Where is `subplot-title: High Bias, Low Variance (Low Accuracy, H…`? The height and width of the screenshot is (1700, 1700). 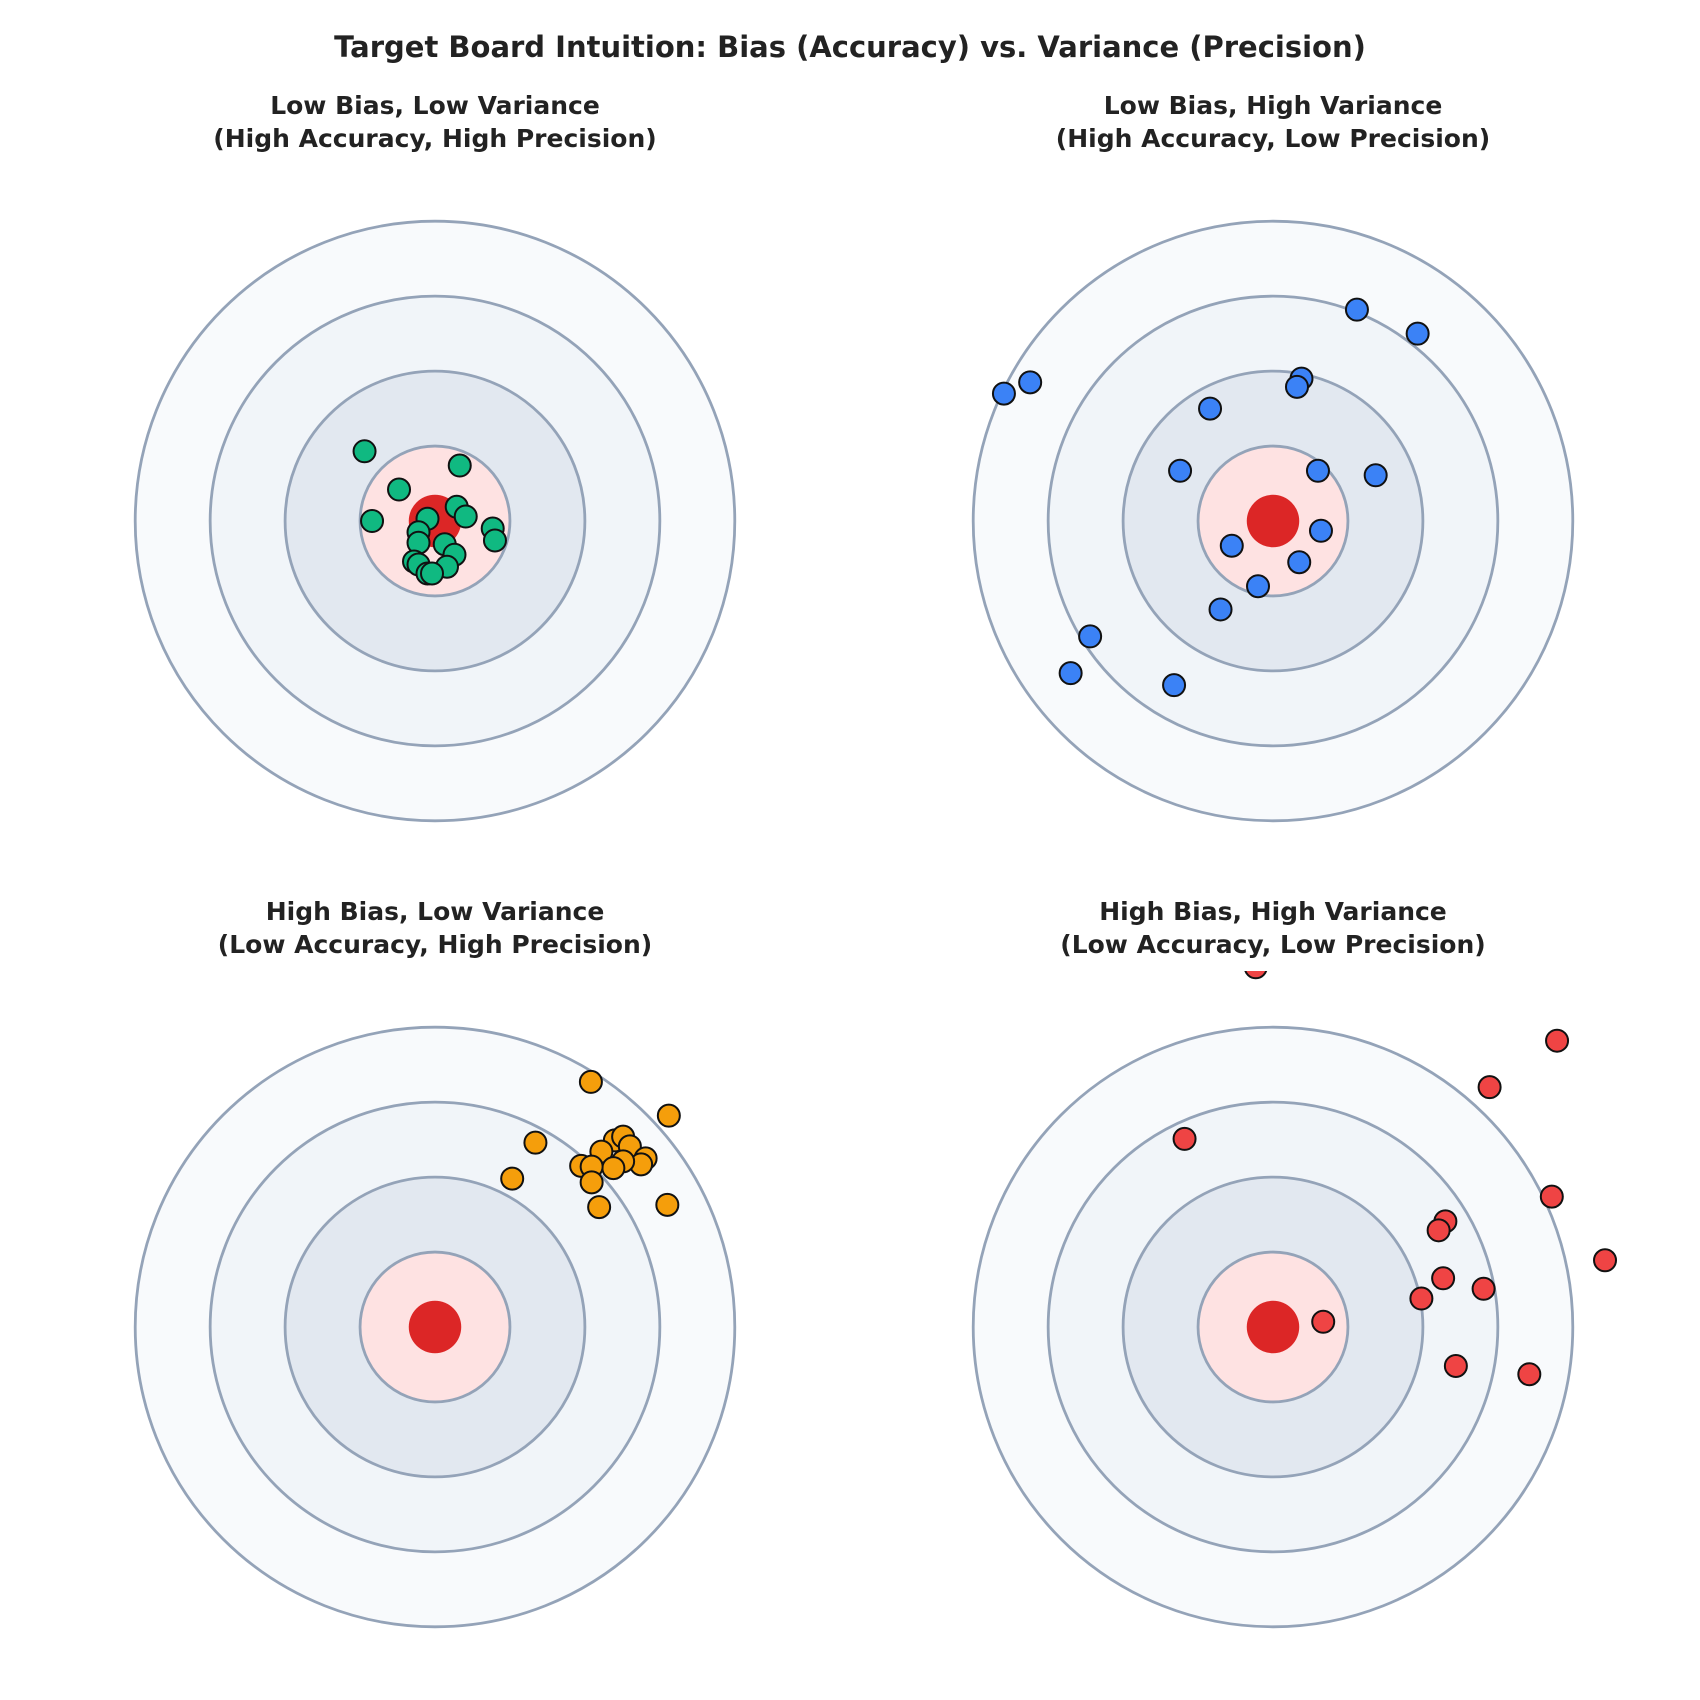 subplot-title: High Bias, Low Variance (Low Accuracy, H… is located at coordinates (435, 928).